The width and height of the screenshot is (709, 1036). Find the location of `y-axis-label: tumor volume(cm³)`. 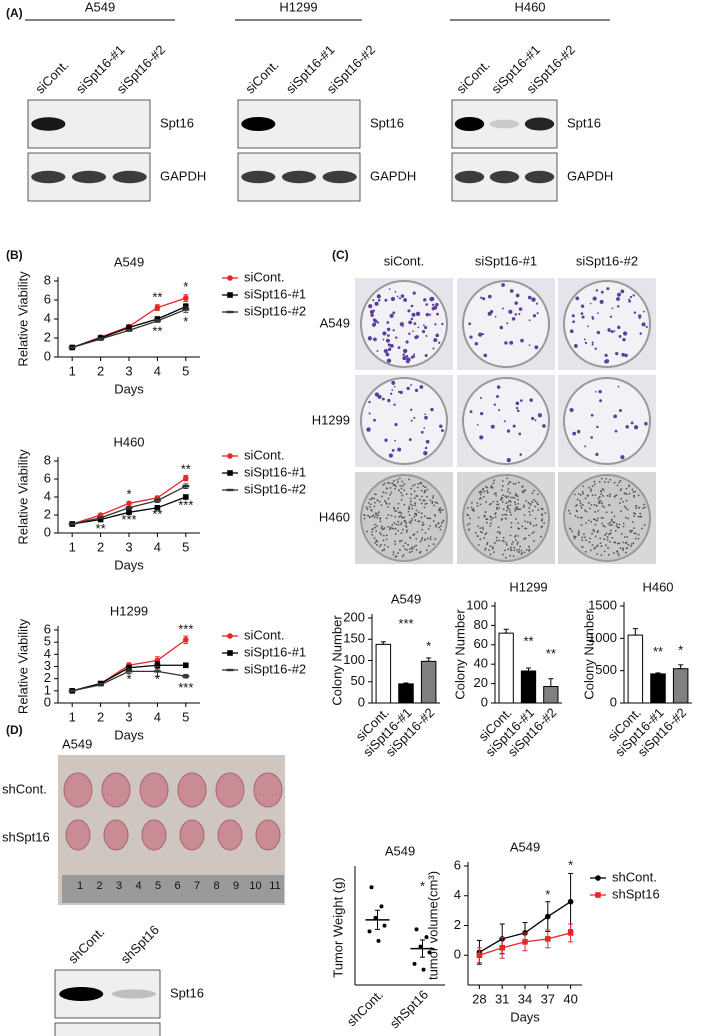

y-axis-label: tumor volume(cm³) is located at coordinates (432, 925).